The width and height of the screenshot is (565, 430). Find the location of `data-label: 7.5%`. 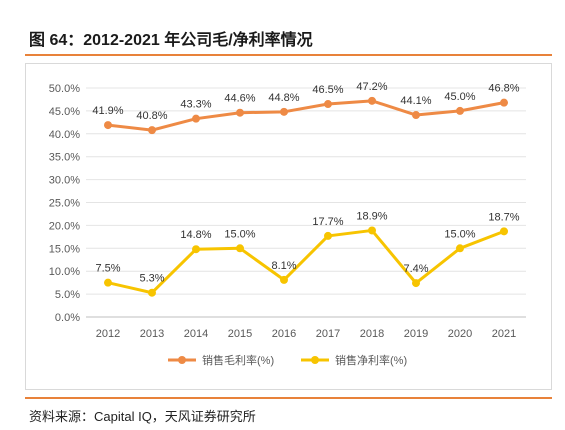

data-label: 7.5% is located at coordinates (107, 269).